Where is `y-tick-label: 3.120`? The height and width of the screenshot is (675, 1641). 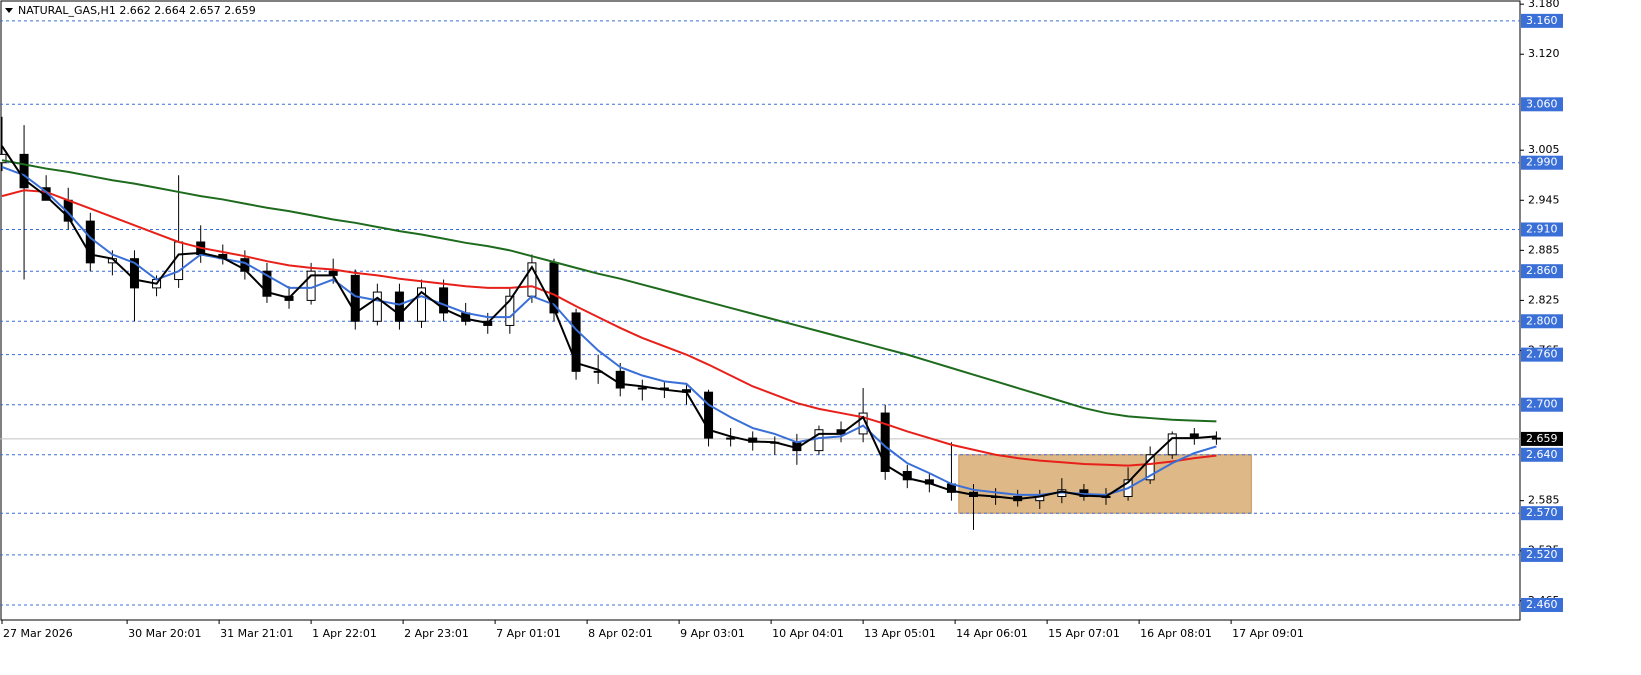
y-tick-label: 3.120 is located at coordinates (1544, 53).